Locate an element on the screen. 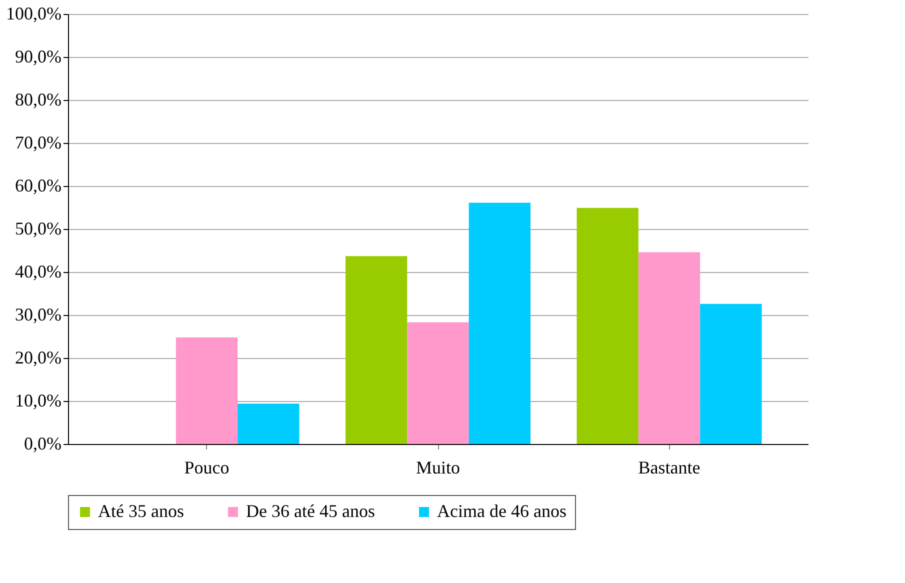  x-tick-label: Bastante is located at coordinates (669, 468).